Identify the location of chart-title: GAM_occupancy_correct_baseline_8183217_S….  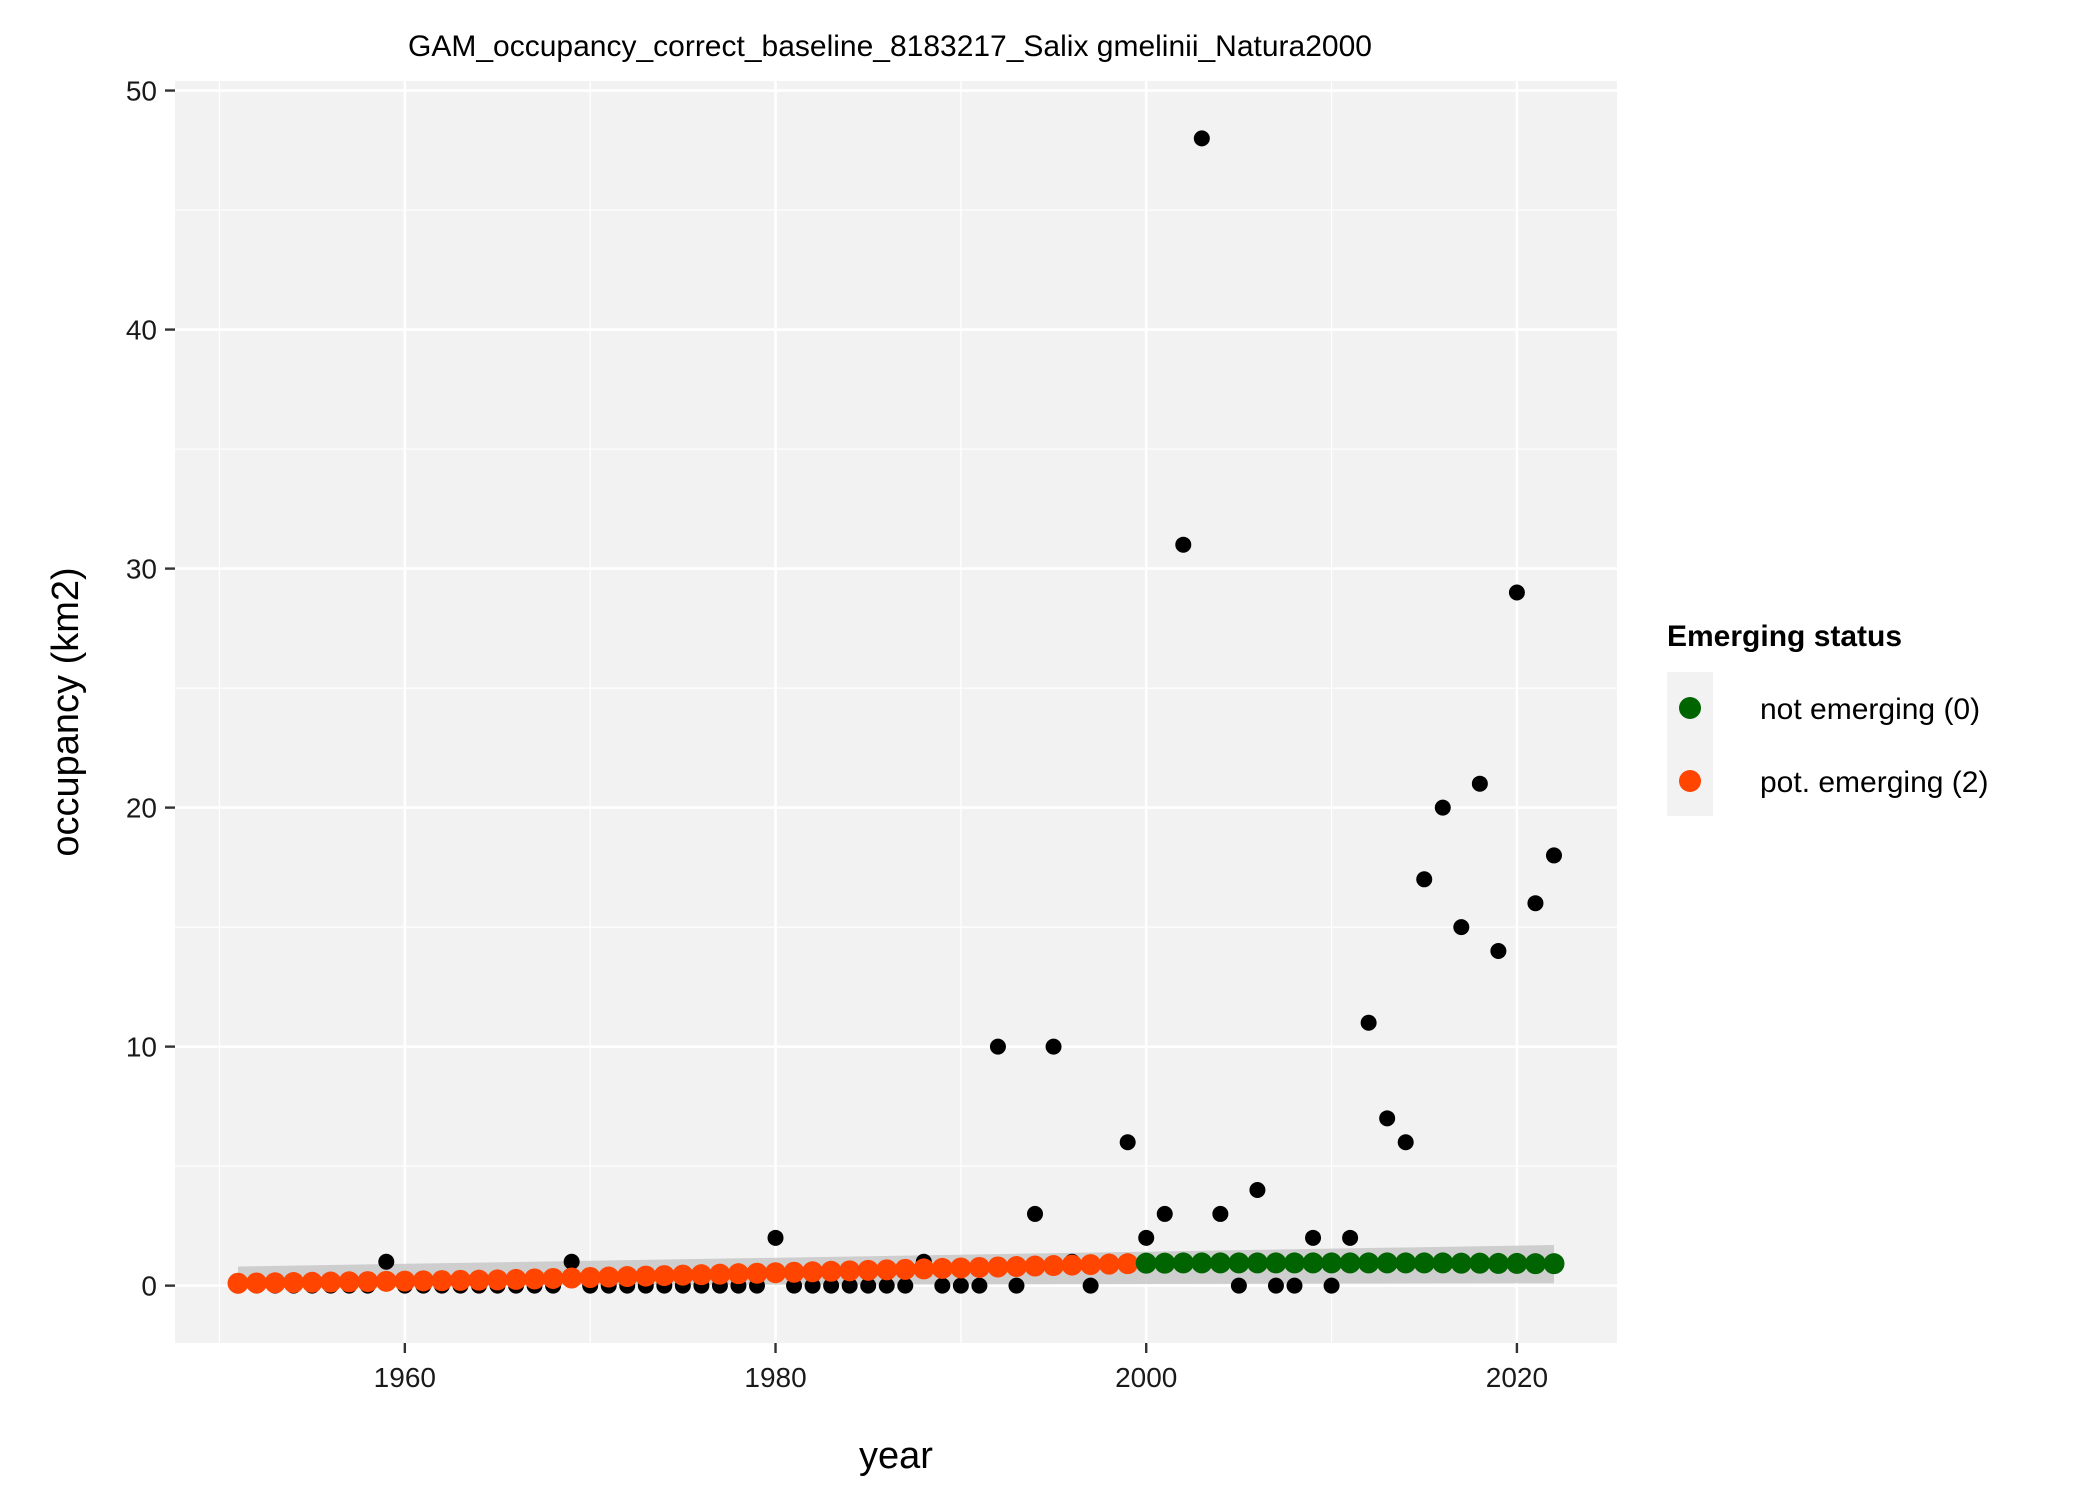
(890, 46).